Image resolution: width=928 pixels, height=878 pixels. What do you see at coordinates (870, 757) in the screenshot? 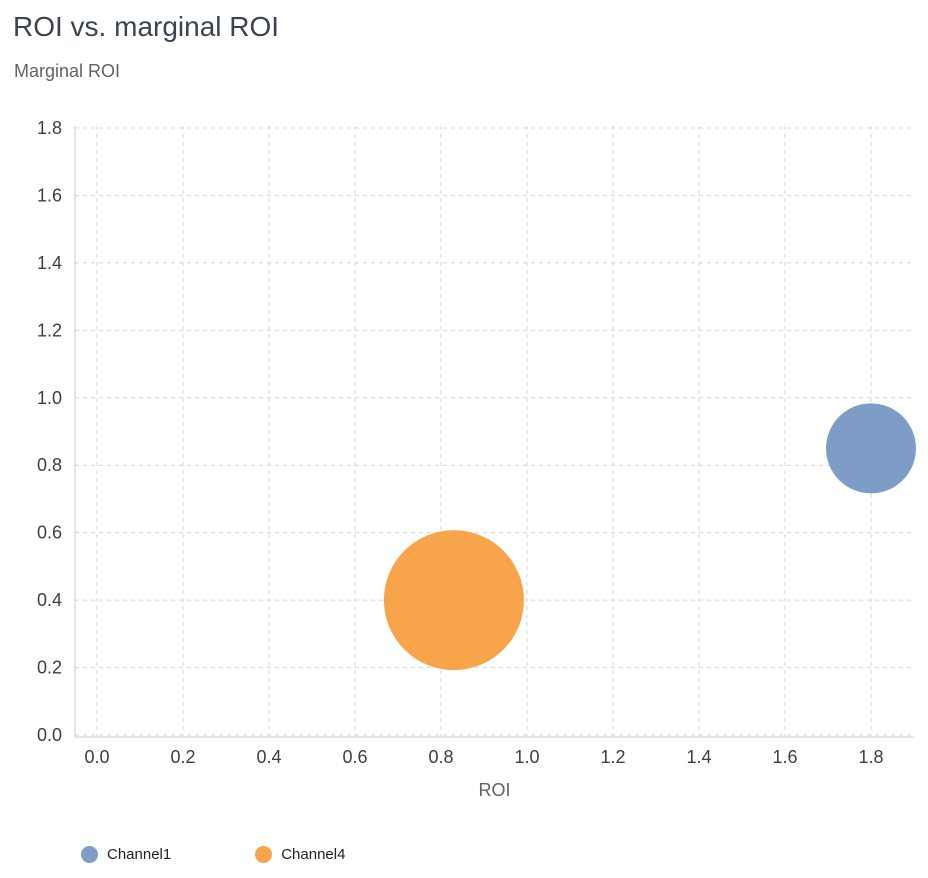
I see `x-tick-label: 1.8` at bounding box center [870, 757].